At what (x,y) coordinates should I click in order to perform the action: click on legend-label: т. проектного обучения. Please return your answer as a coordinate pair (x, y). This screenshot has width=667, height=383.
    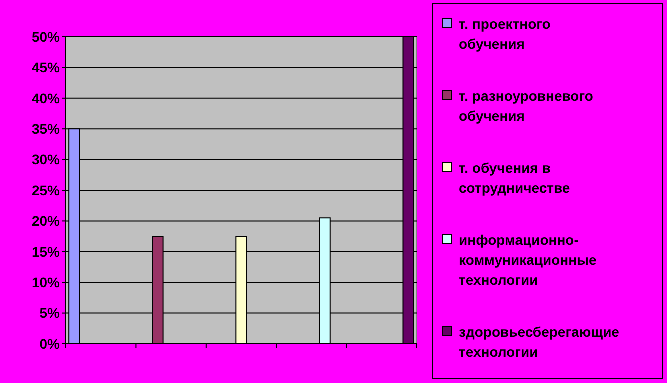
    Looking at the image, I should click on (505, 34).